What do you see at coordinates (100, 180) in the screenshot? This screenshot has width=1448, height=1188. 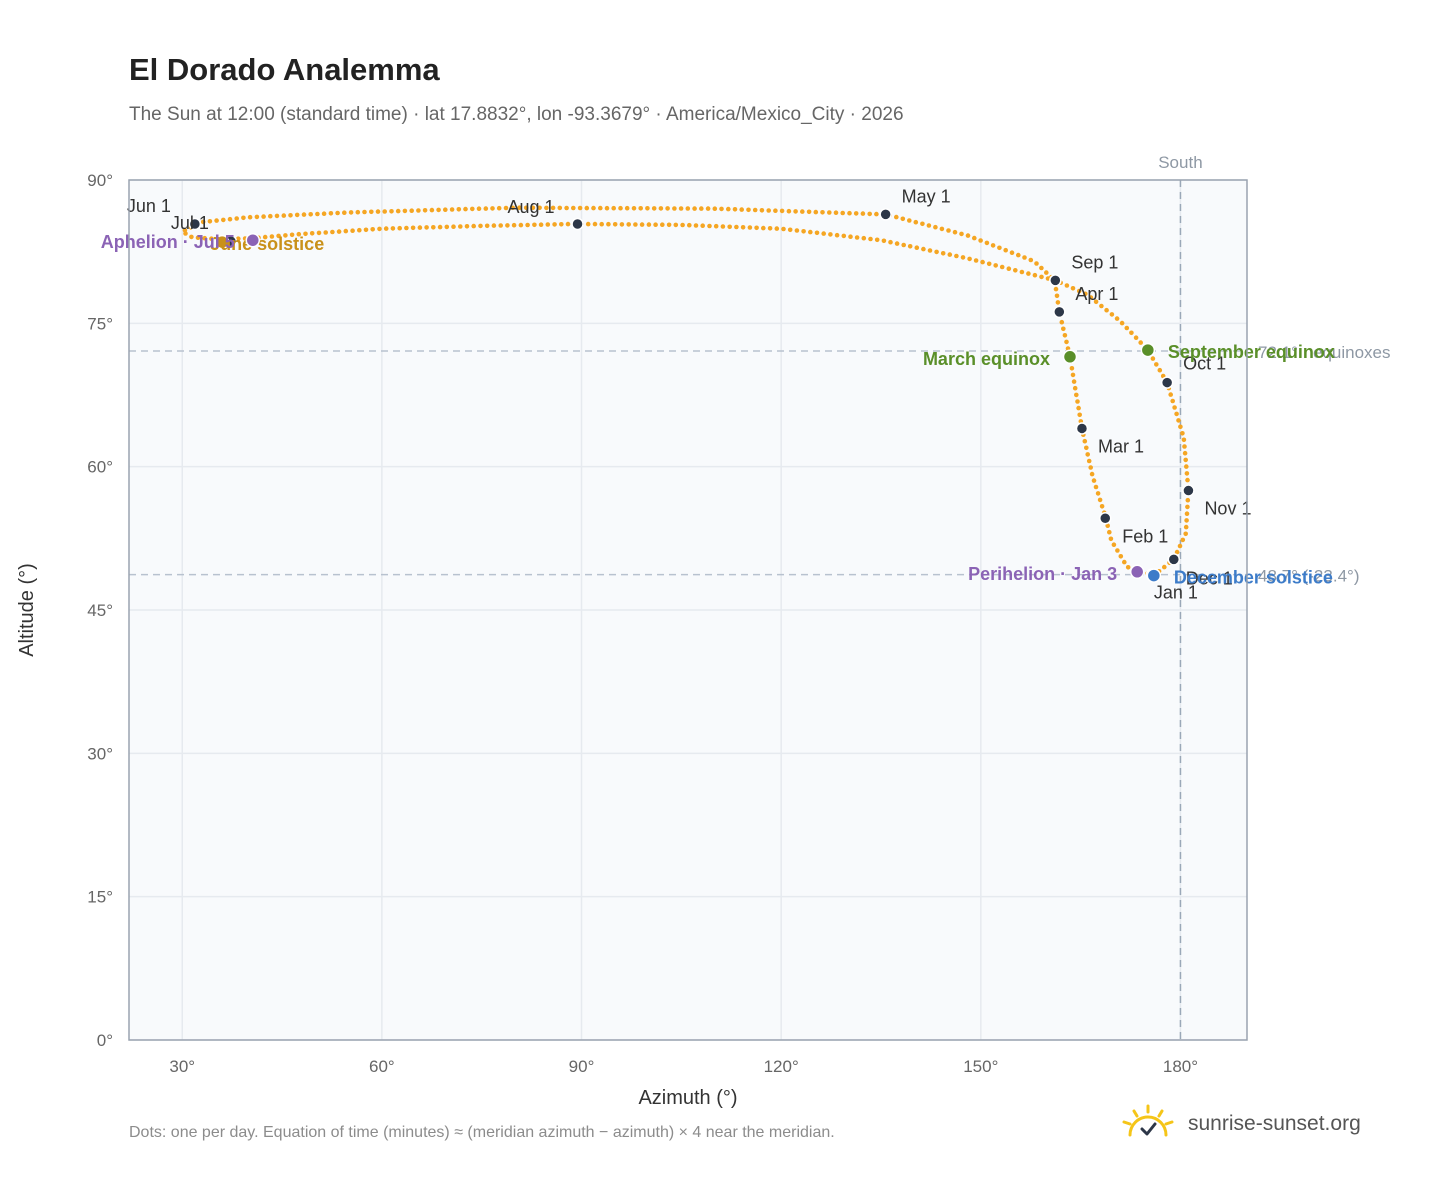 I see `y-tick-label: 90°` at bounding box center [100, 180].